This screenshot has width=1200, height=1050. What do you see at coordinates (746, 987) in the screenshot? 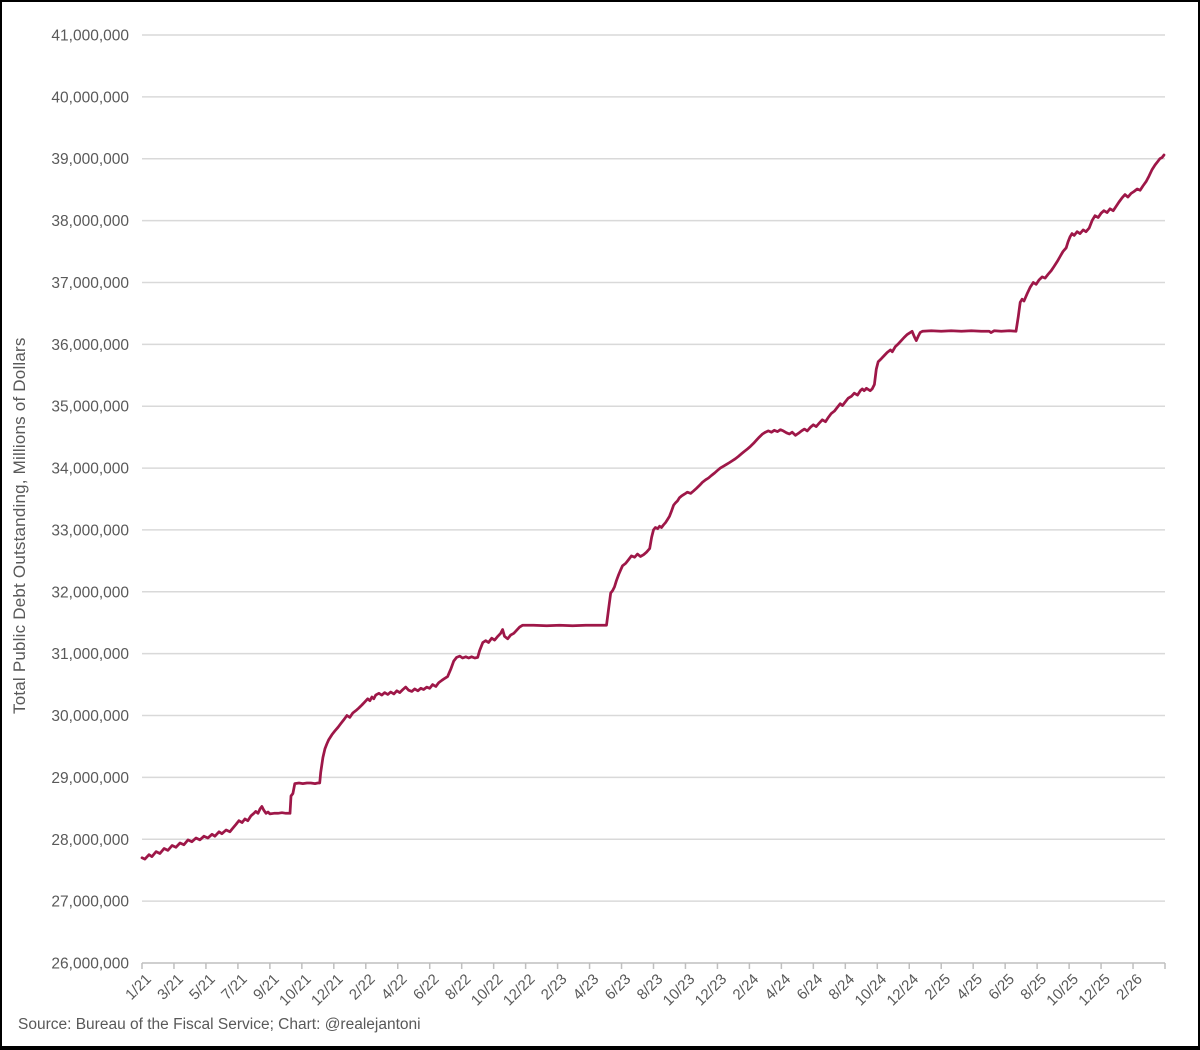
I see `x-tick-label: 2/24` at bounding box center [746, 987].